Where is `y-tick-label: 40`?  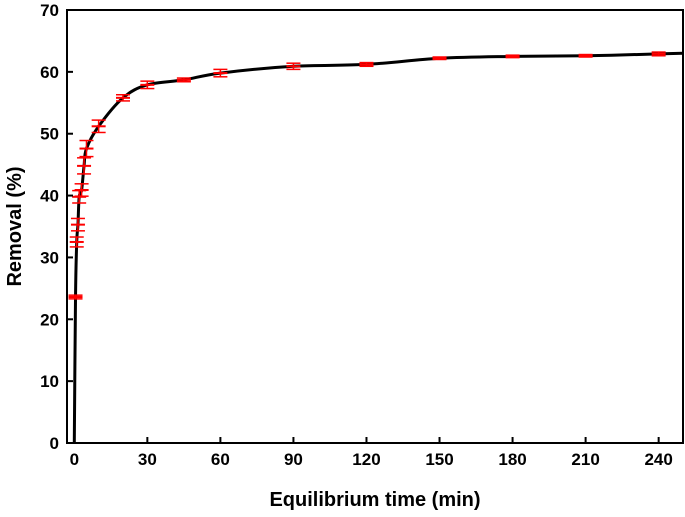
y-tick-label: 40 is located at coordinates (49, 196).